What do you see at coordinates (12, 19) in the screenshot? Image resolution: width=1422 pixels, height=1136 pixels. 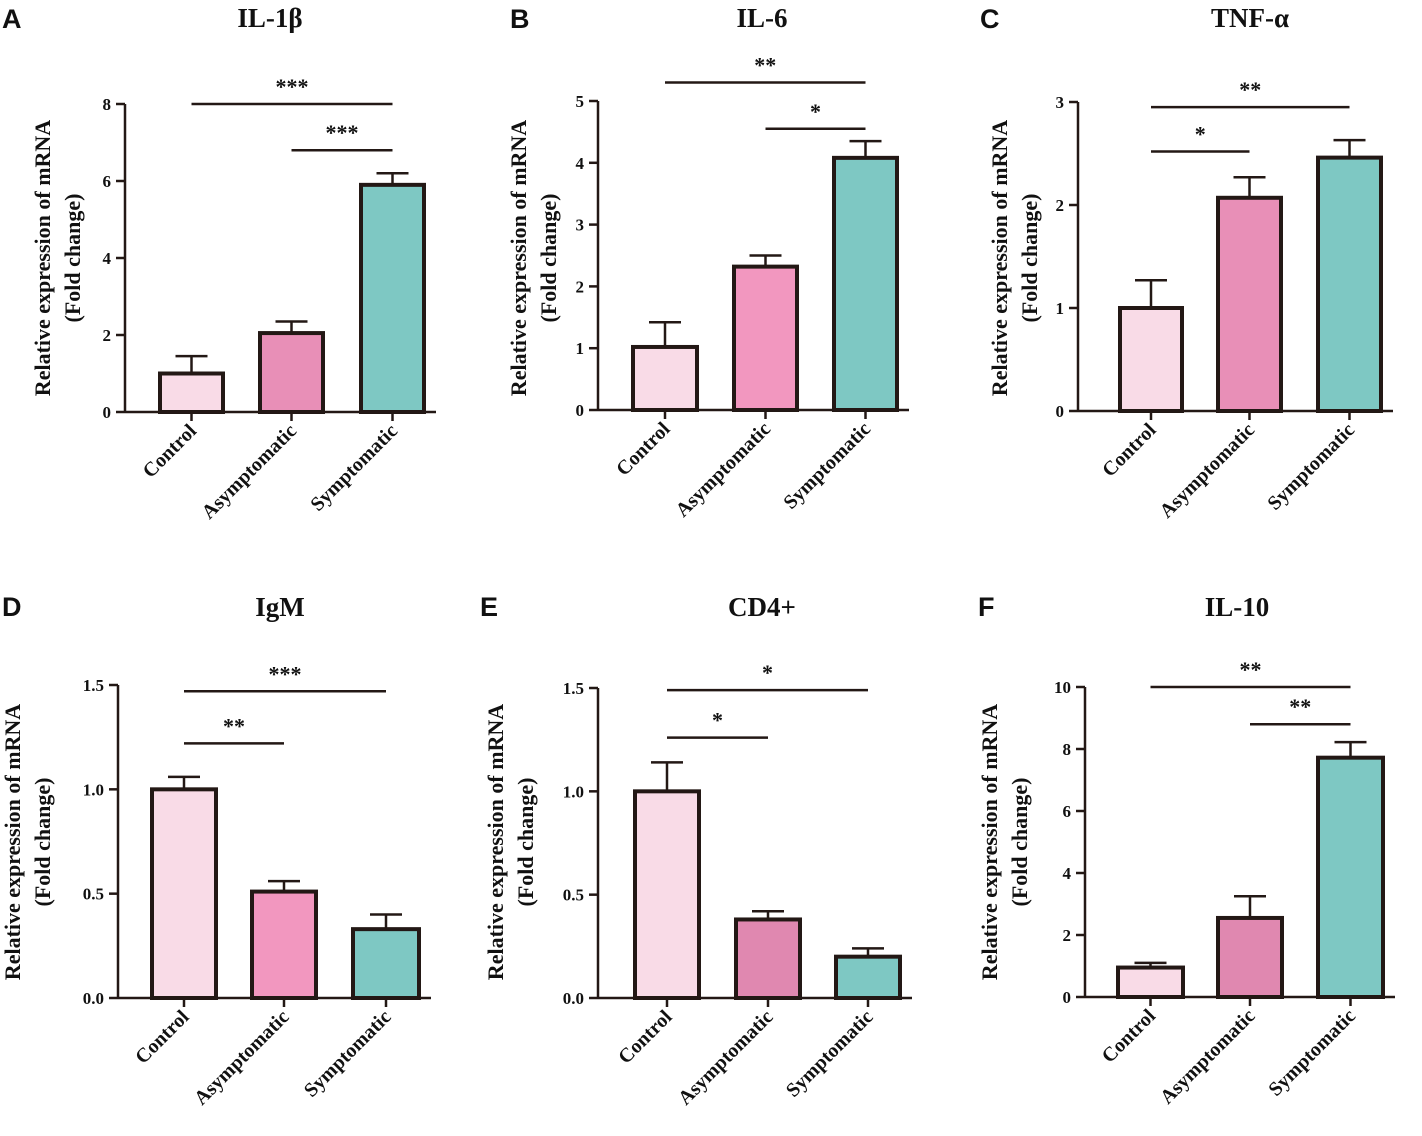 I see `panel-letter: A` at bounding box center [12, 19].